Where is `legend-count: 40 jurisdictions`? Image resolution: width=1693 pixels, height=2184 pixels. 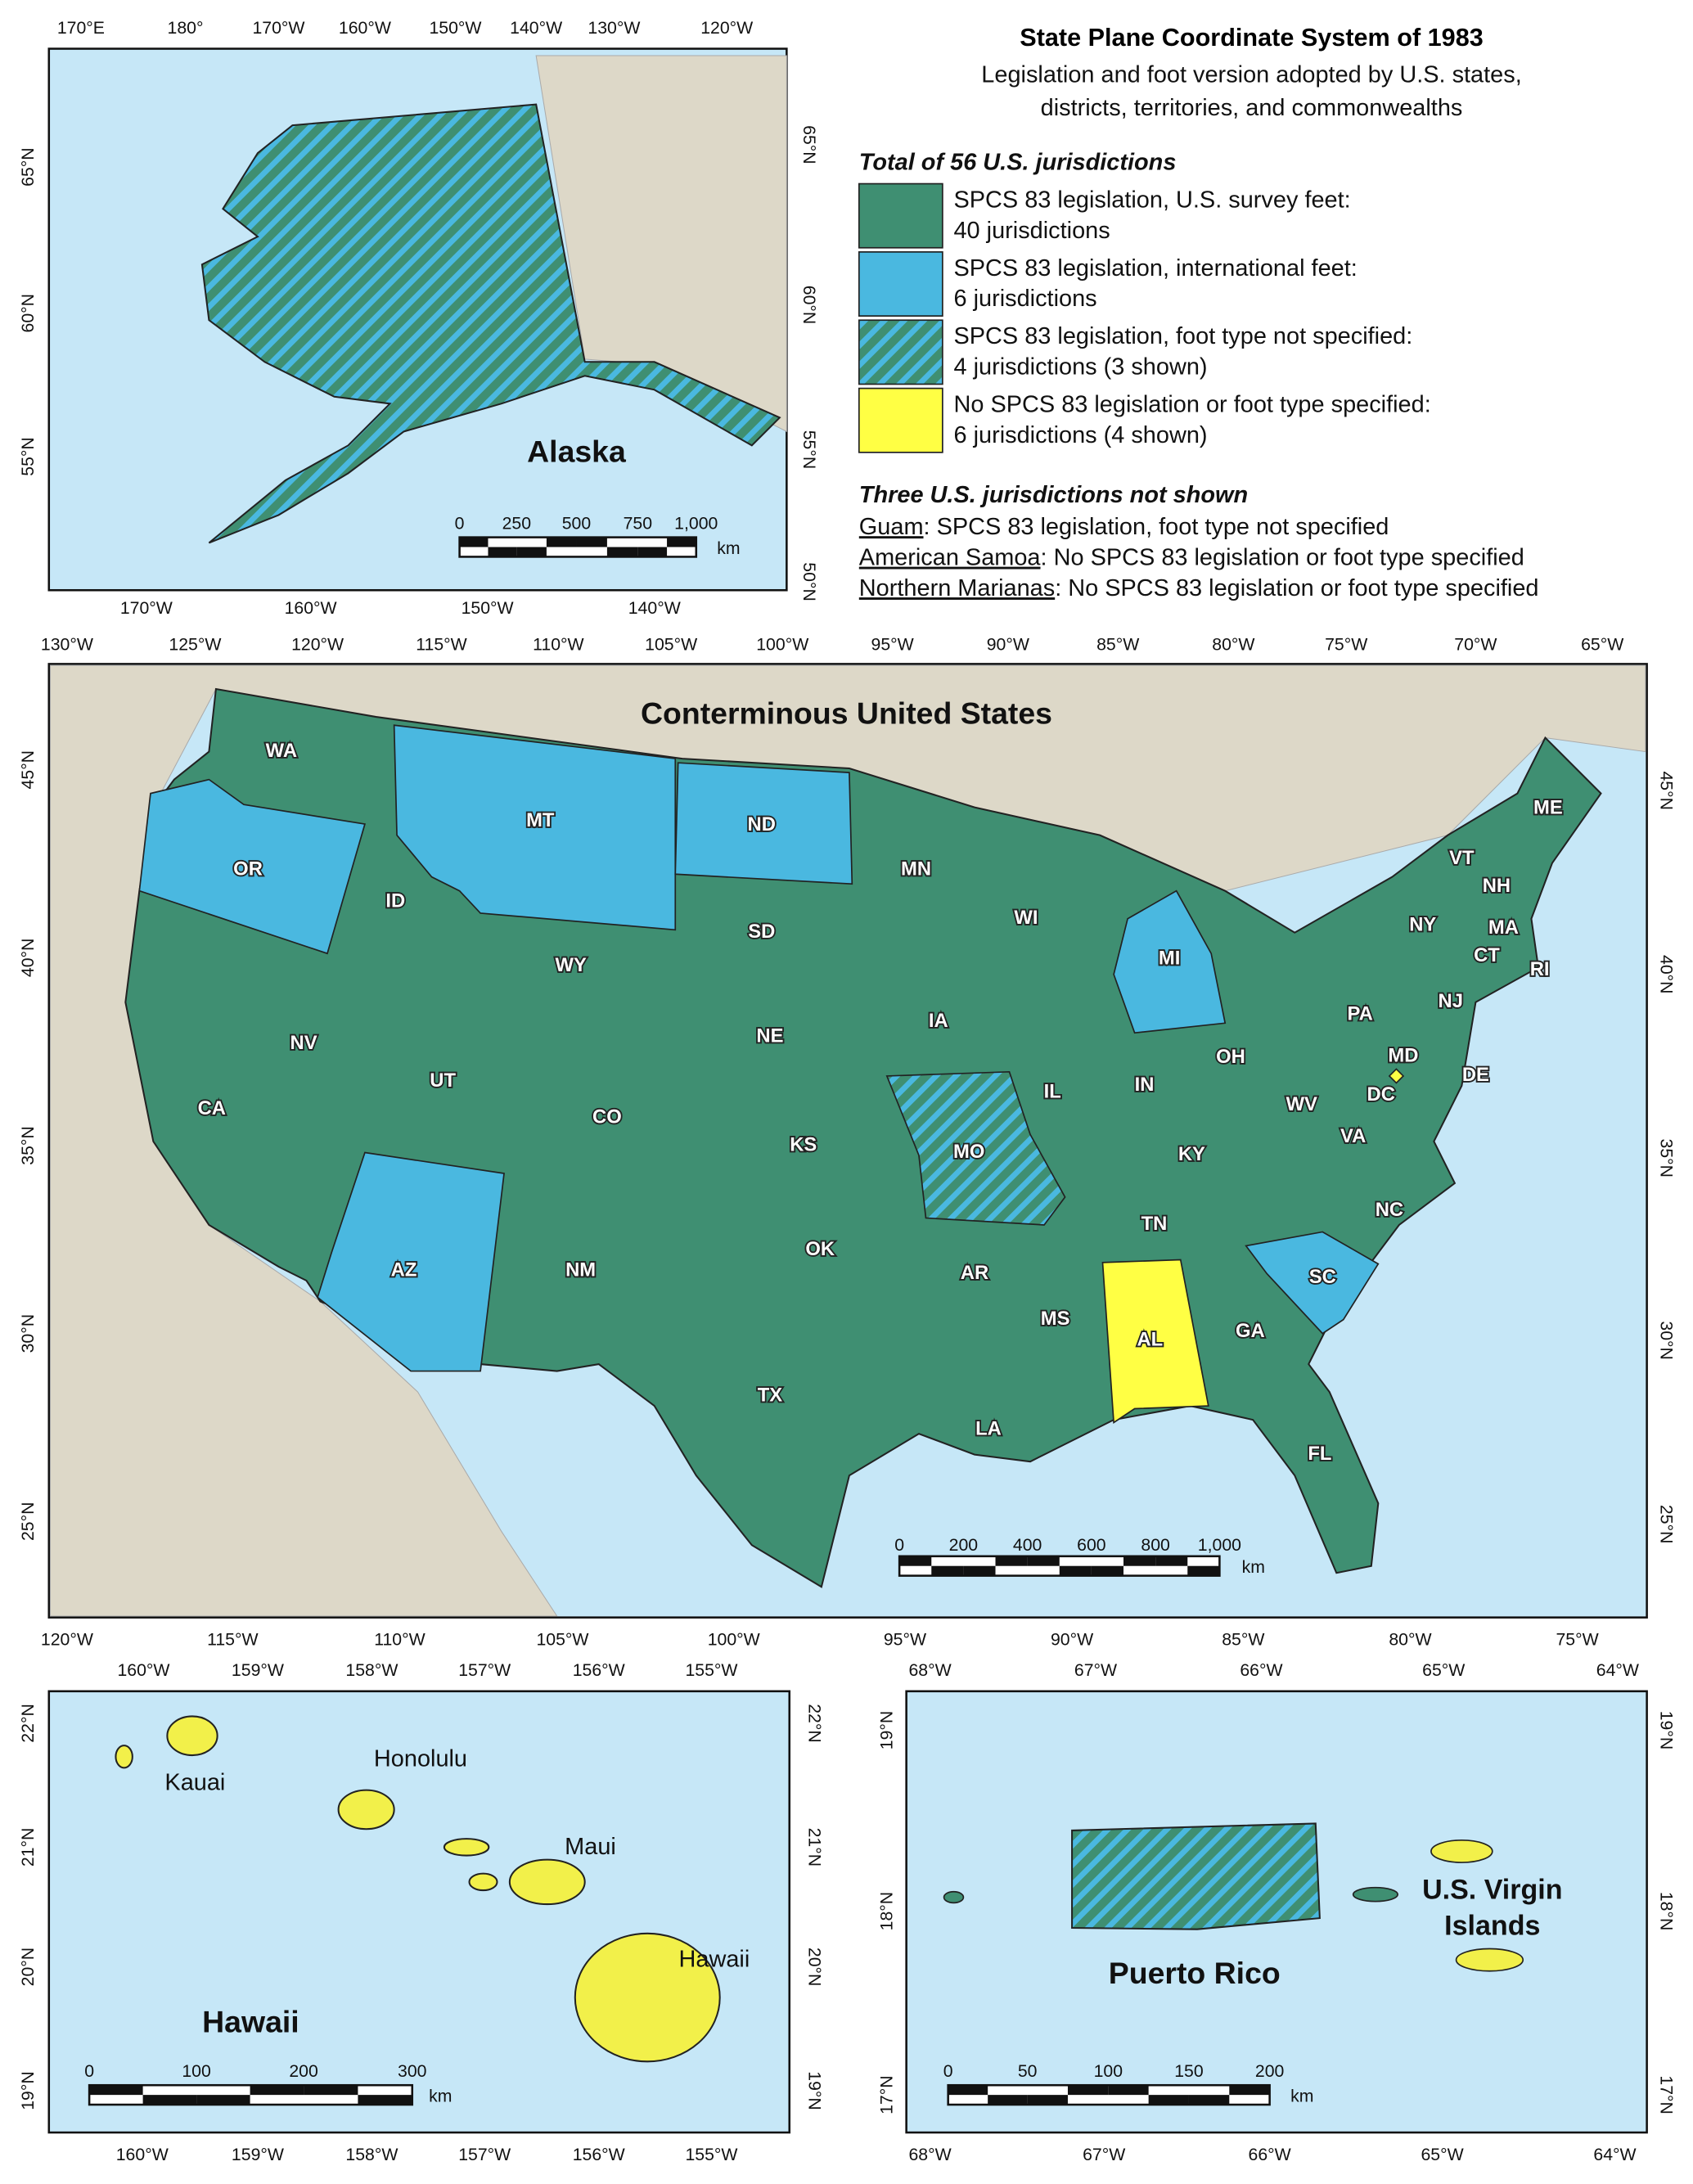 legend-count: 40 jurisdictions is located at coordinates (1031, 231).